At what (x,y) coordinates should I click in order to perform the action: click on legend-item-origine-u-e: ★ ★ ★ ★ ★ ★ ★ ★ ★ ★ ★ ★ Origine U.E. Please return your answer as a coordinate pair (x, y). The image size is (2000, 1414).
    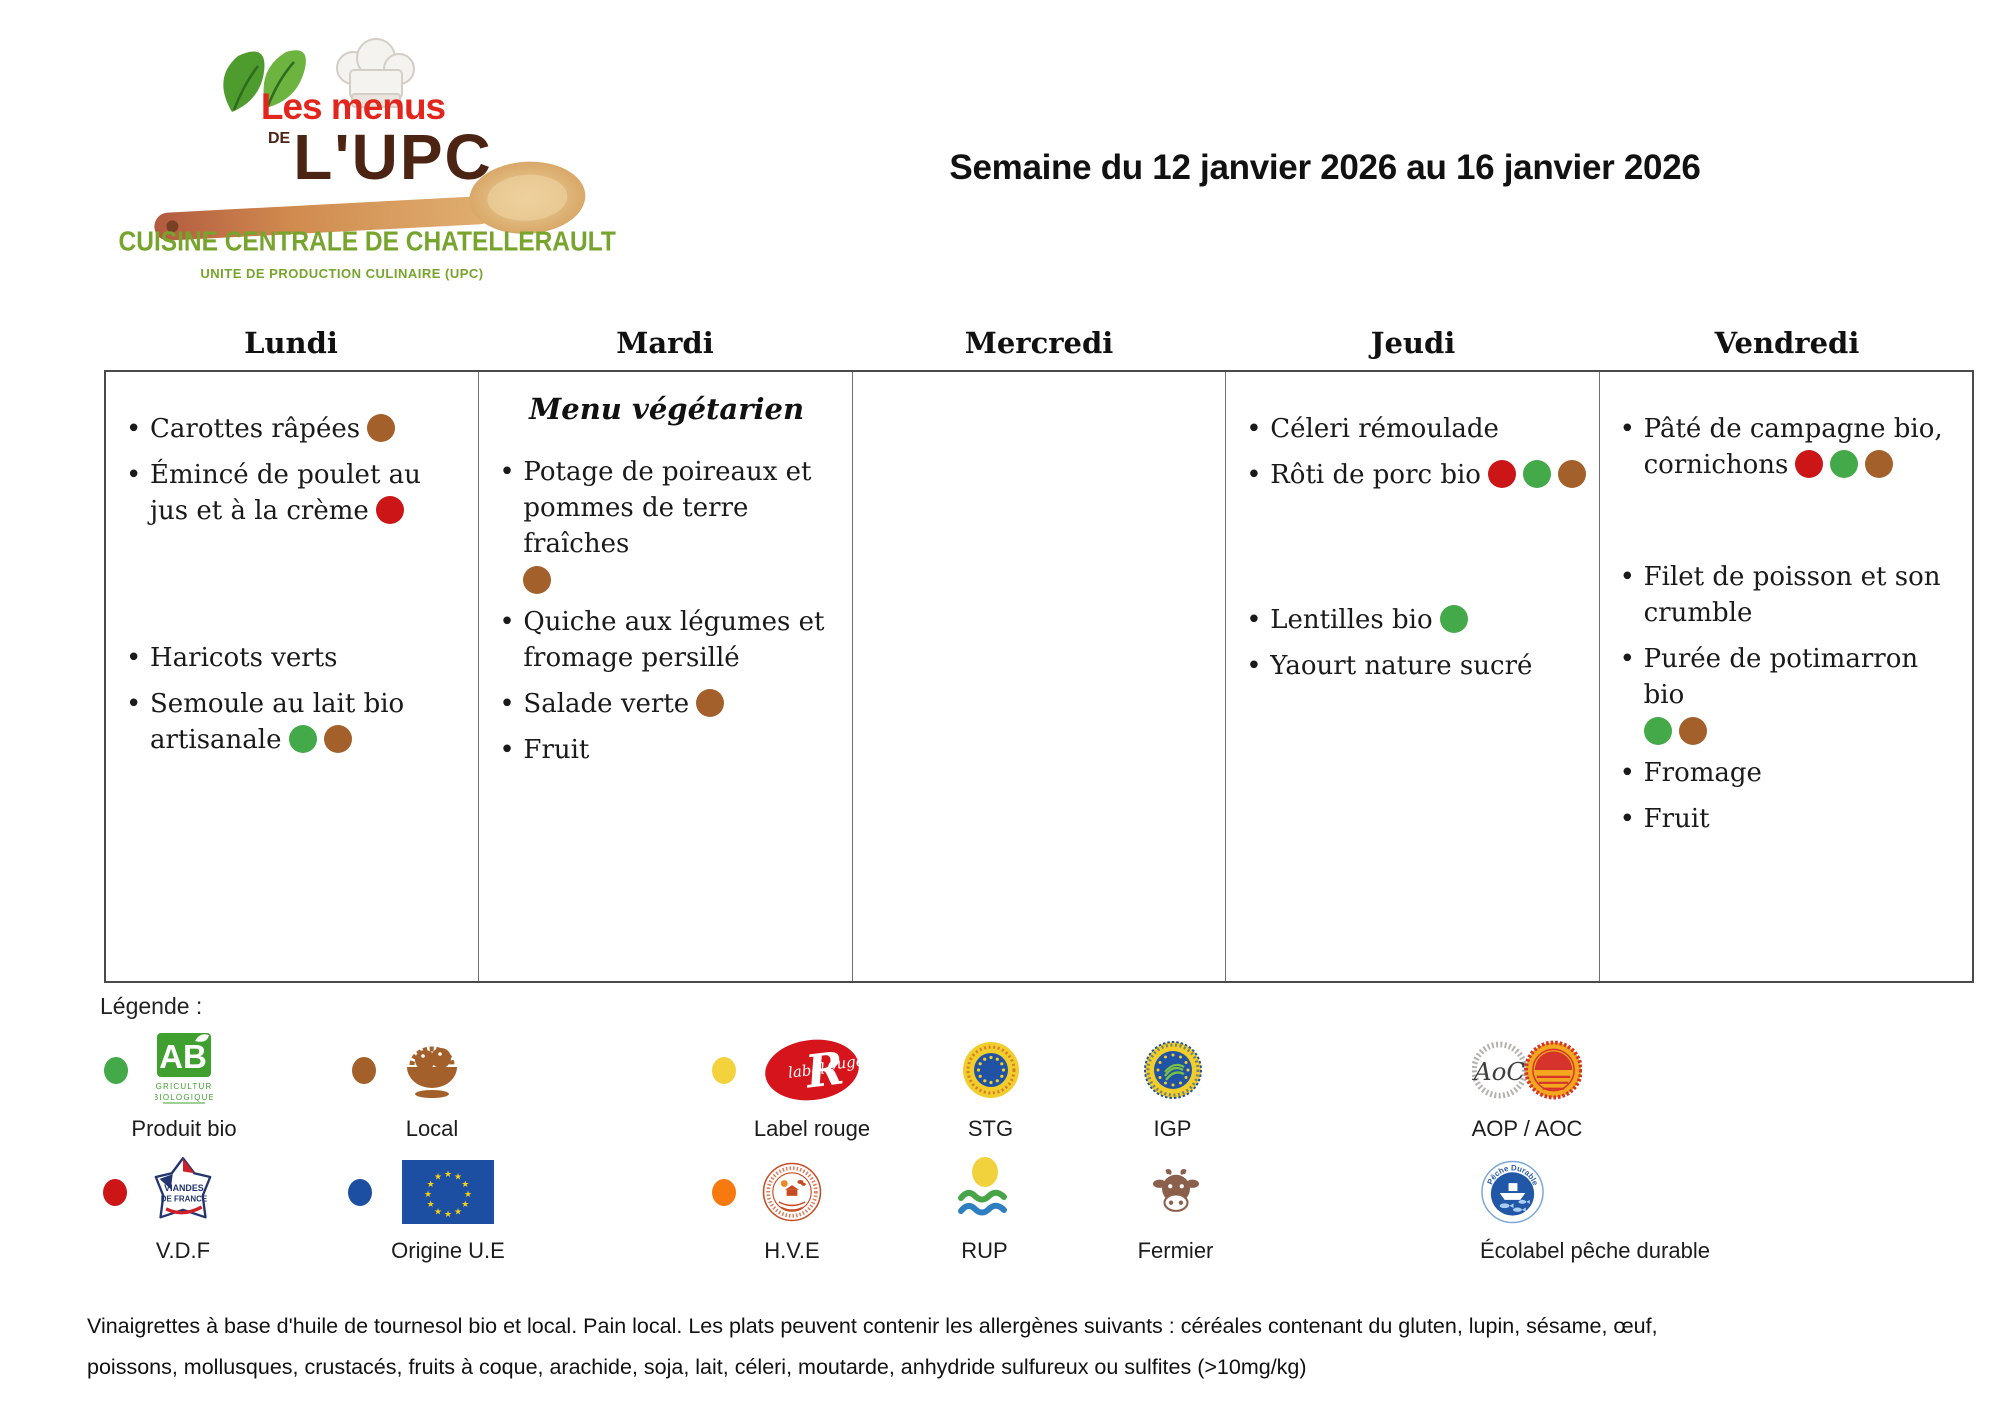
    Looking at the image, I should click on (426, 1207).